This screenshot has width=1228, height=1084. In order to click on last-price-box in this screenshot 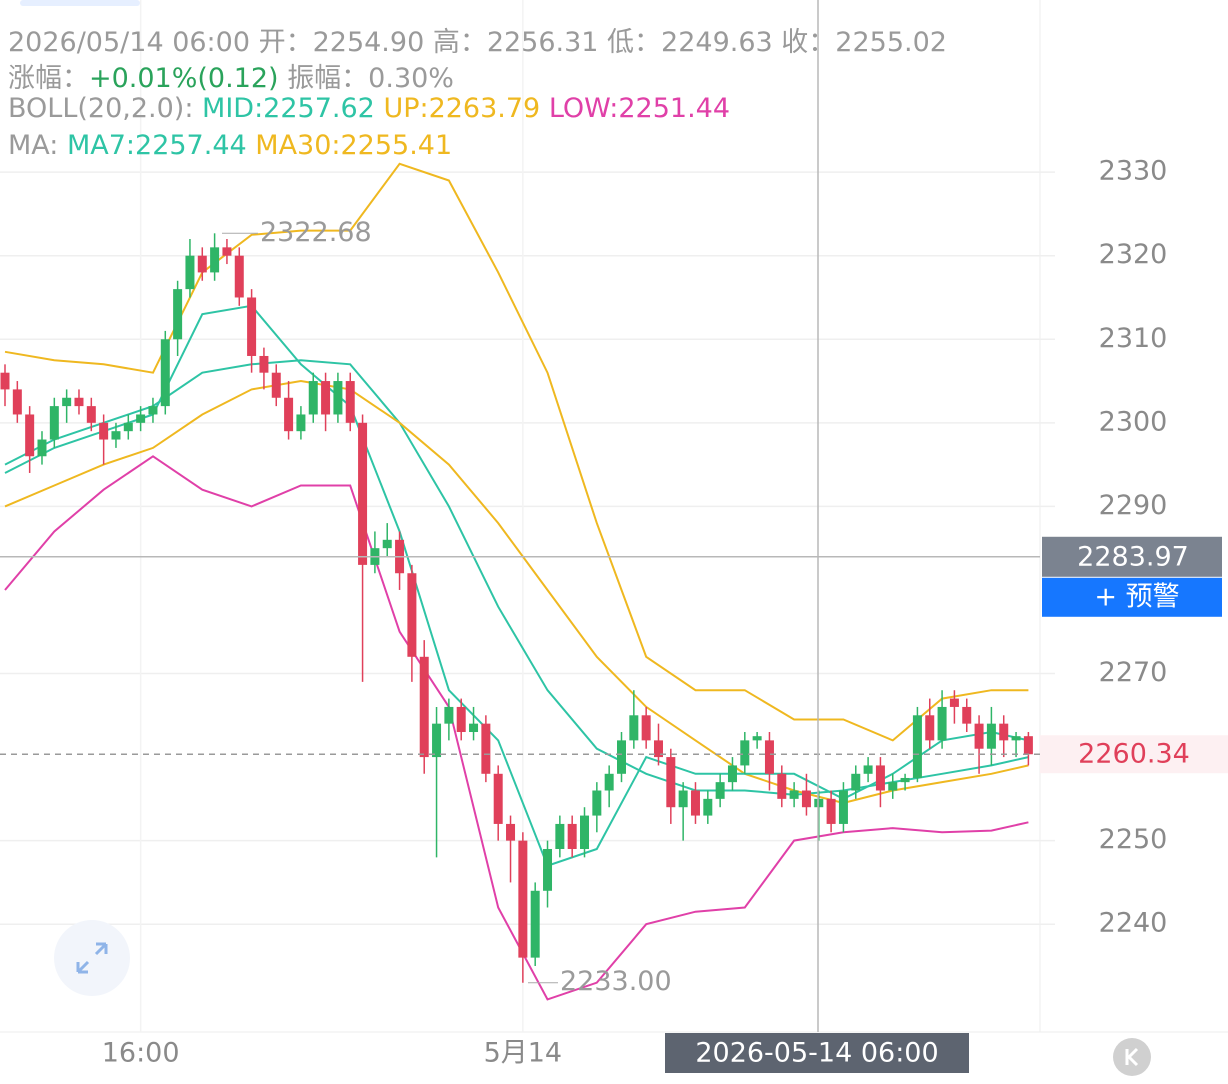, I will do `click(1134, 754)`.